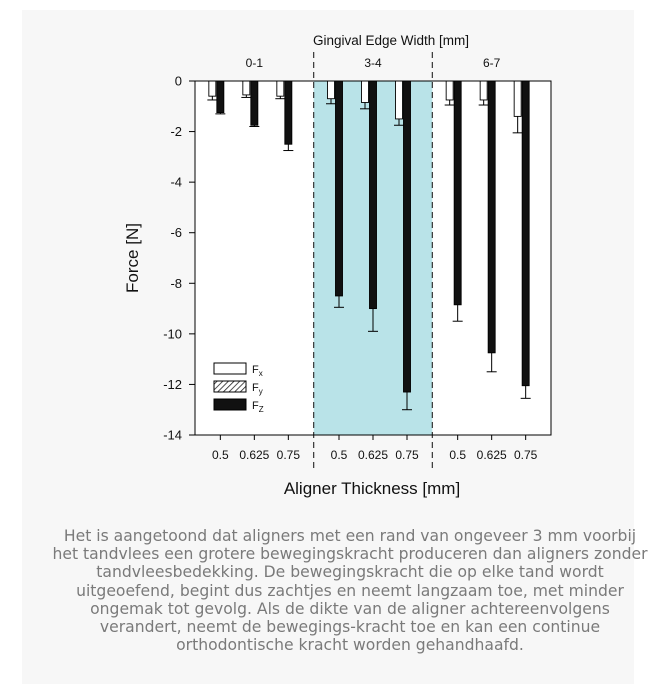 The image size is (656, 684). Describe the element at coordinates (373, 63) in the screenshot. I see `group-label: 3-4` at that location.